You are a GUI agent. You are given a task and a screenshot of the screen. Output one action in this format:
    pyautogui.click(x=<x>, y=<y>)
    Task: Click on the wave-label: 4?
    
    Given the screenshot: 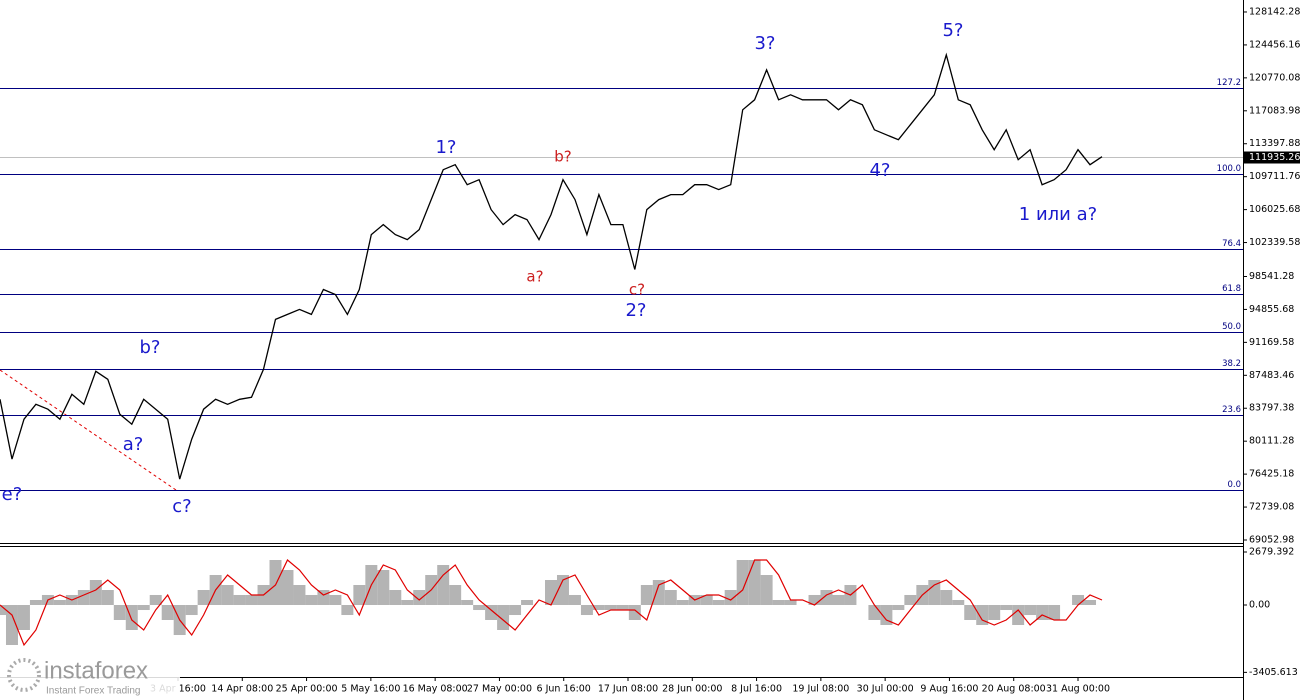 What is the action you would take?
    pyautogui.click(x=879, y=170)
    